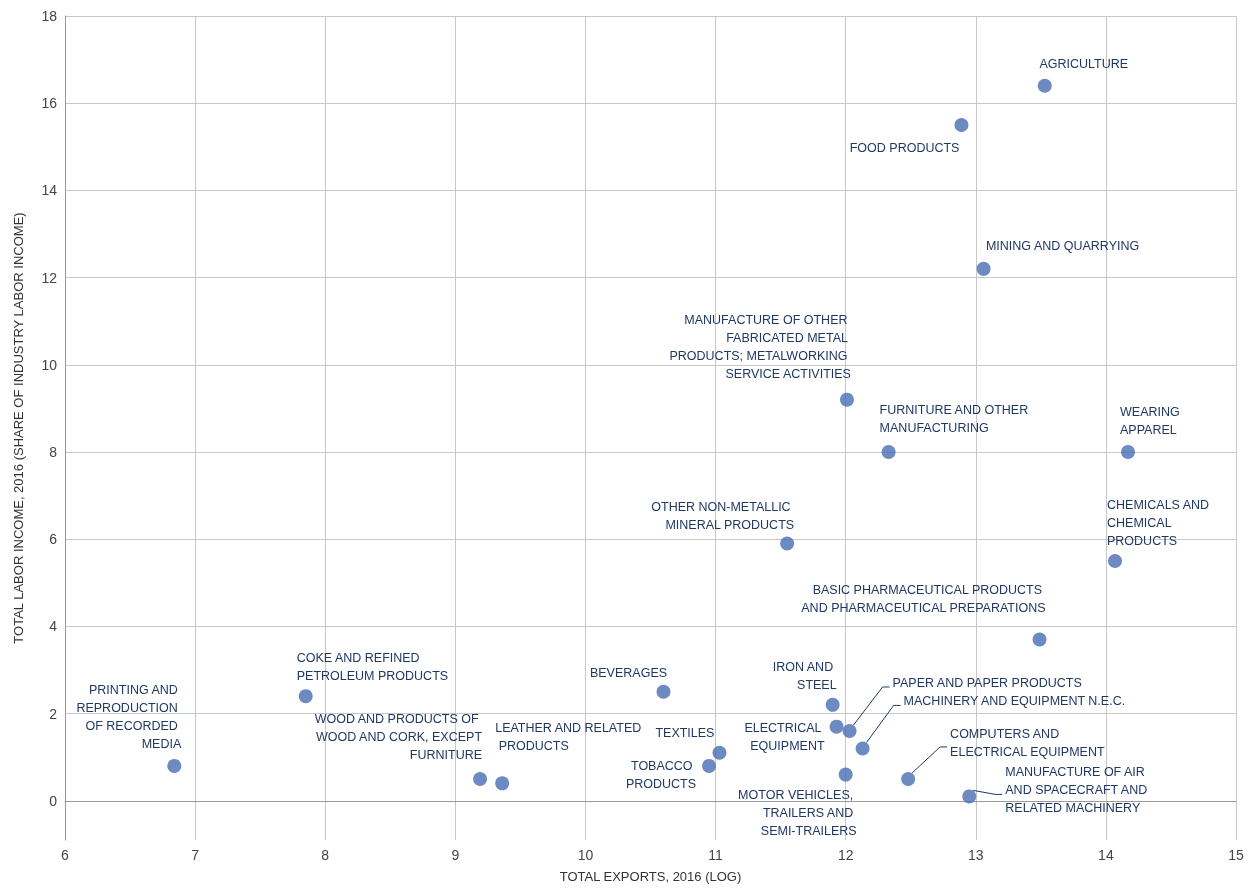 The height and width of the screenshot is (894, 1253). Describe the element at coordinates (628, 672) in the screenshot. I see `annotation: BEVERAGES` at that location.